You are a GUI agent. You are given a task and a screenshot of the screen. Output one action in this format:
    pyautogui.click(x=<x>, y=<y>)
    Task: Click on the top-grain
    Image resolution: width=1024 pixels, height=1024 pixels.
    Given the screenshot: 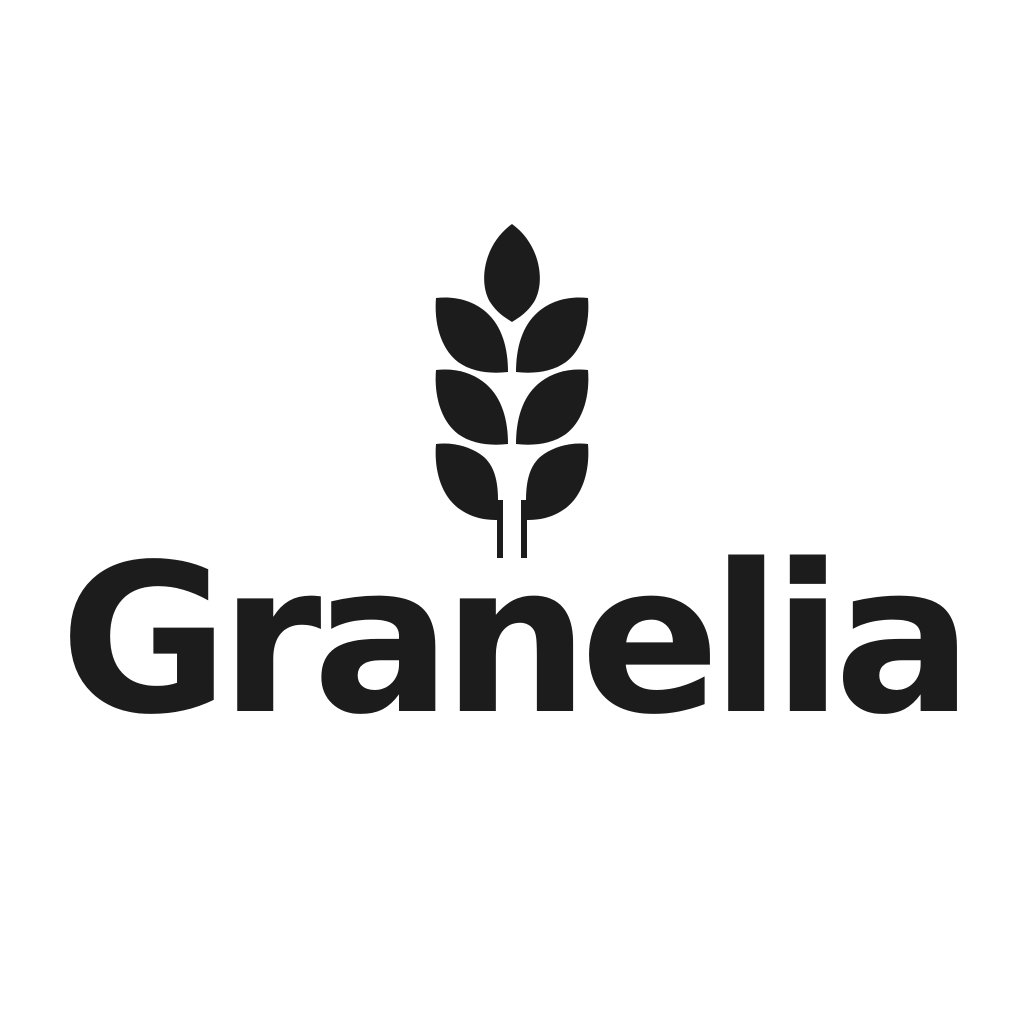 What is the action you would take?
    pyautogui.click(x=512, y=273)
    